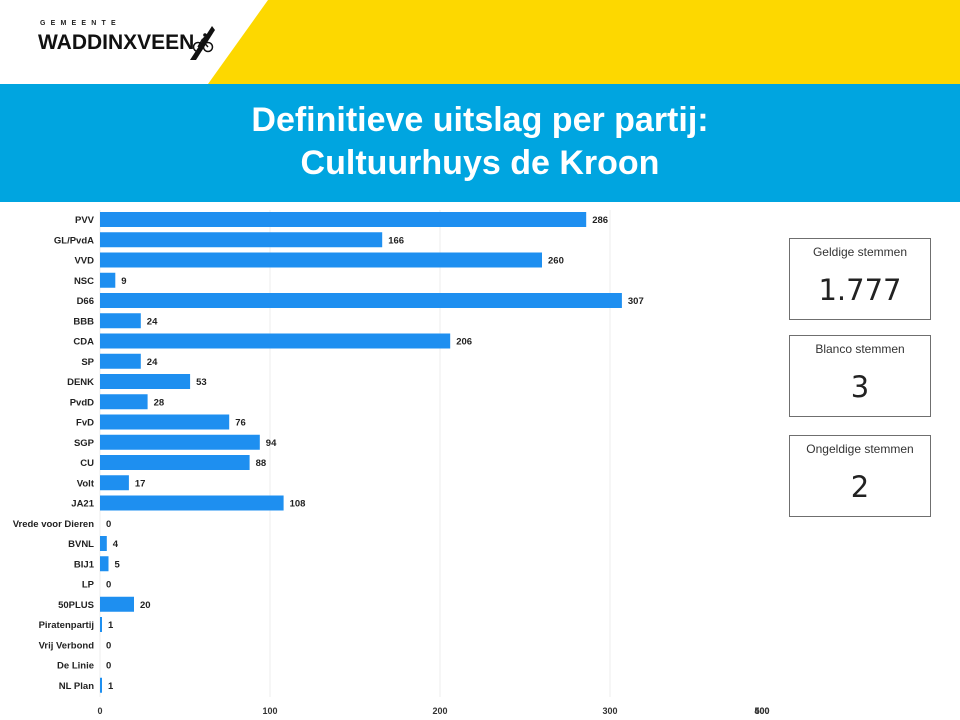 This screenshot has height=720, width=960. I want to click on value-label: 260, so click(556, 261).